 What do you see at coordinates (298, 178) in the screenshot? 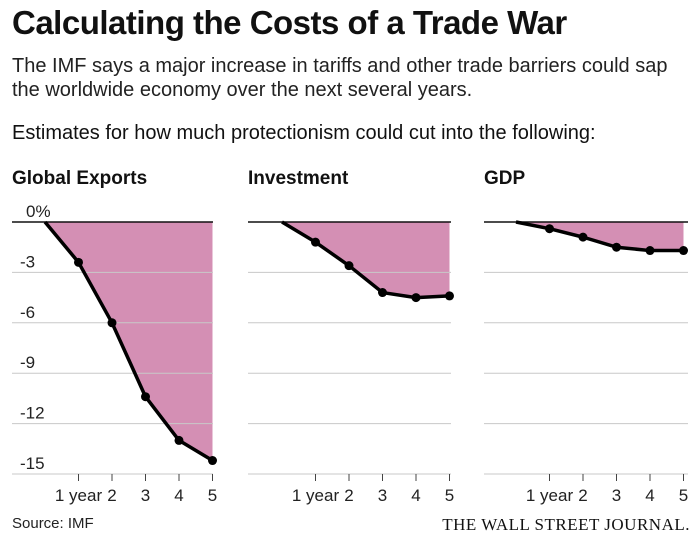
I see `panel-title: Investment` at bounding box center [298, 178].